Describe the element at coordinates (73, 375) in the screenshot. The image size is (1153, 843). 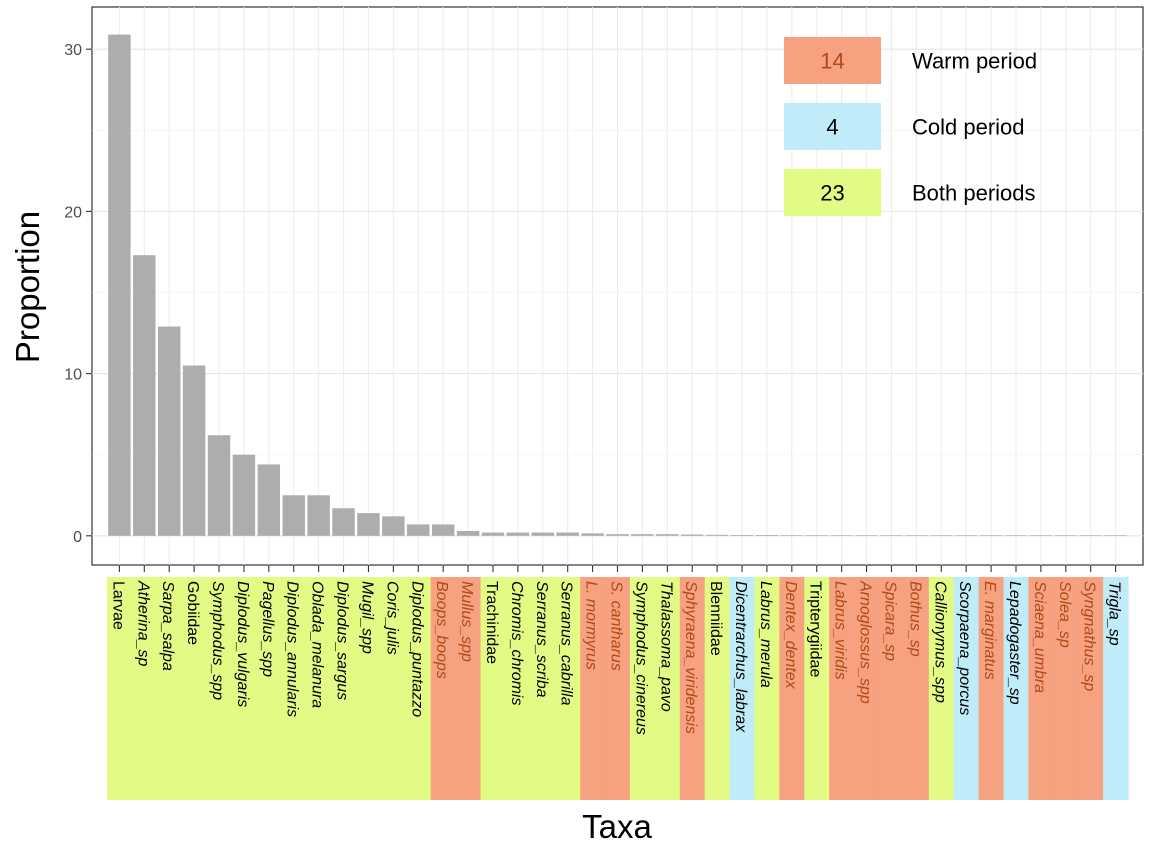
I see `y-tick-label: 10` at that location.